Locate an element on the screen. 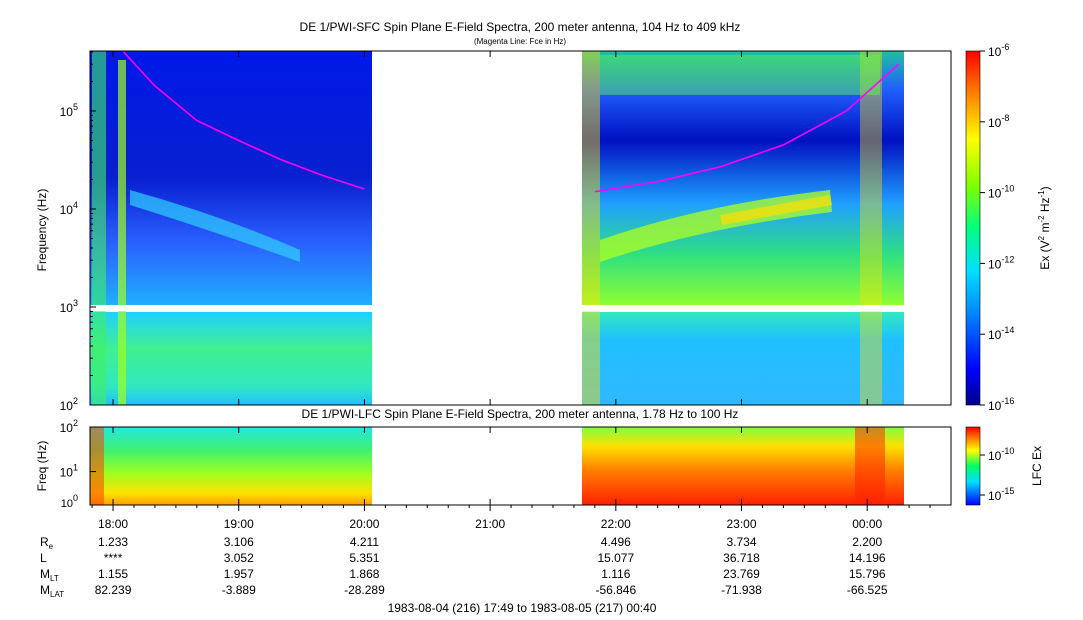 Image resolution: width=1083 pixels, height=620 pixels. ephemeris-value: -56.846 is located at coordinates (615, 590).